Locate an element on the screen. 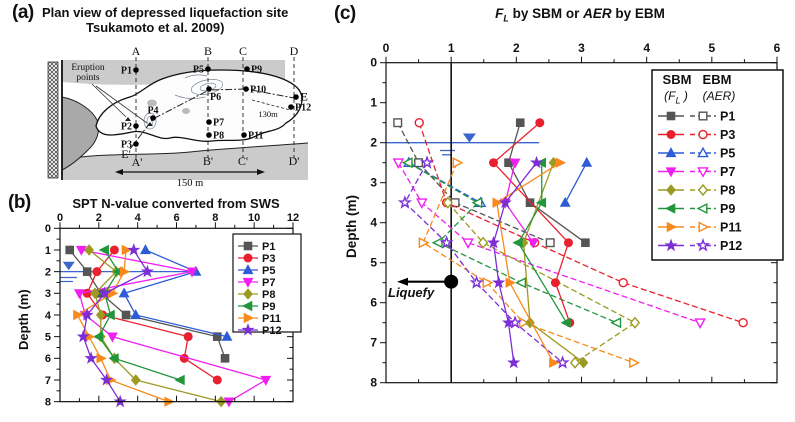 The height and width of the screenshot is (422, 795). legend-c-header-ebm: EBM is located at coordinates (717, 79).